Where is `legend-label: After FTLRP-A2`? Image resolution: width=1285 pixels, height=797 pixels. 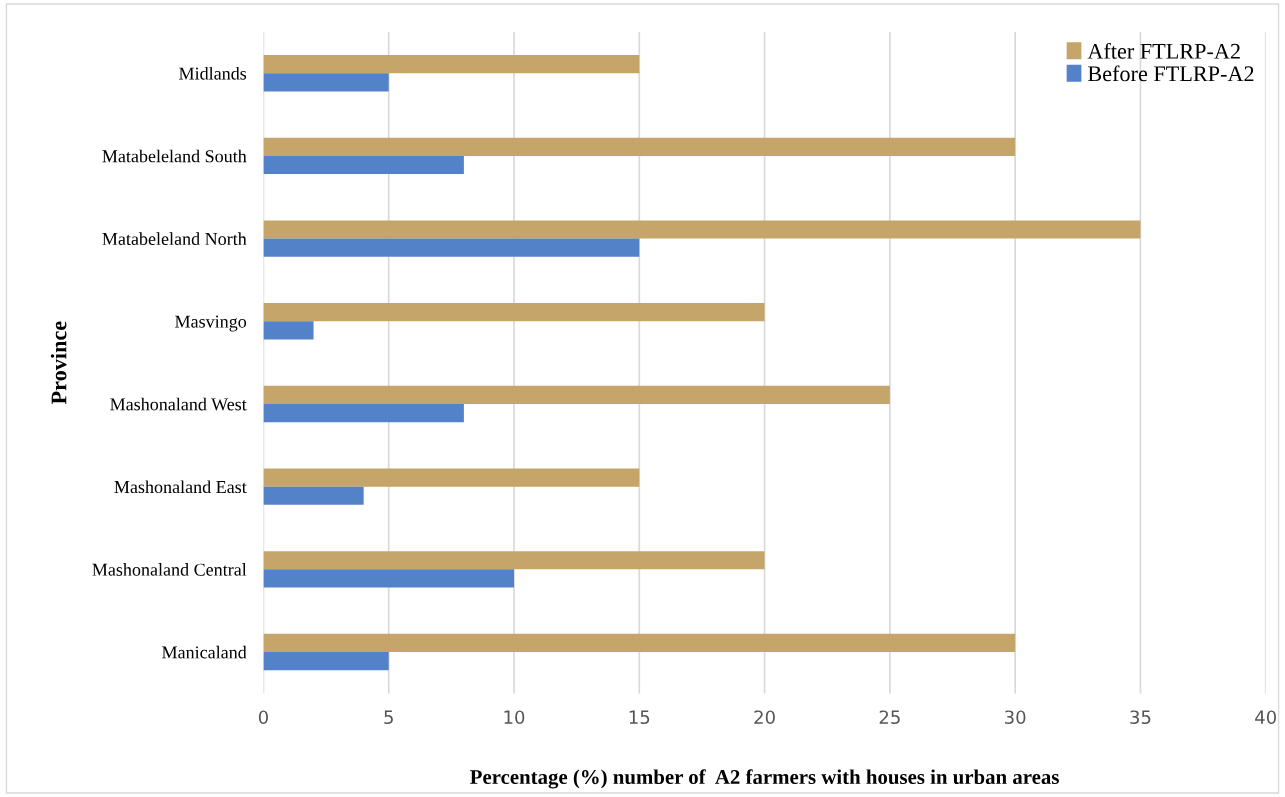
legend-label: After FTLRP-A2 is located at coordinates (1163, 50).